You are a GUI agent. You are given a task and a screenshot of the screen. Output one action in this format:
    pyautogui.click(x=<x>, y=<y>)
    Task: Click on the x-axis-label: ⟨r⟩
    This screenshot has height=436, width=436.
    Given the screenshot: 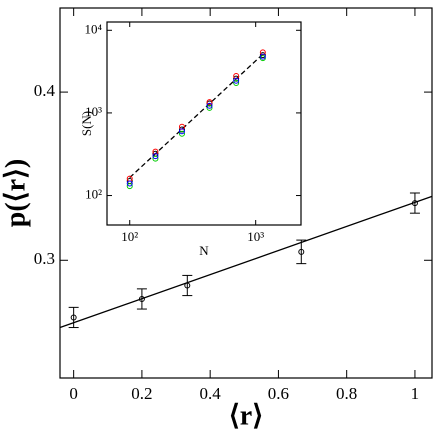 What is the action you would take?
    pyautogui.click(x=246, y=415)
    